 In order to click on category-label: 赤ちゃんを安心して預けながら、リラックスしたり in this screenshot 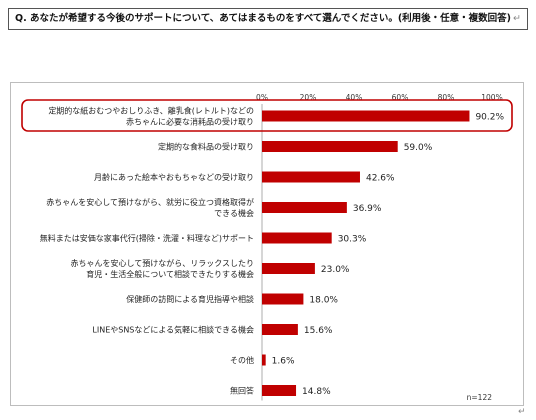, I will do `click(162, 263)`.